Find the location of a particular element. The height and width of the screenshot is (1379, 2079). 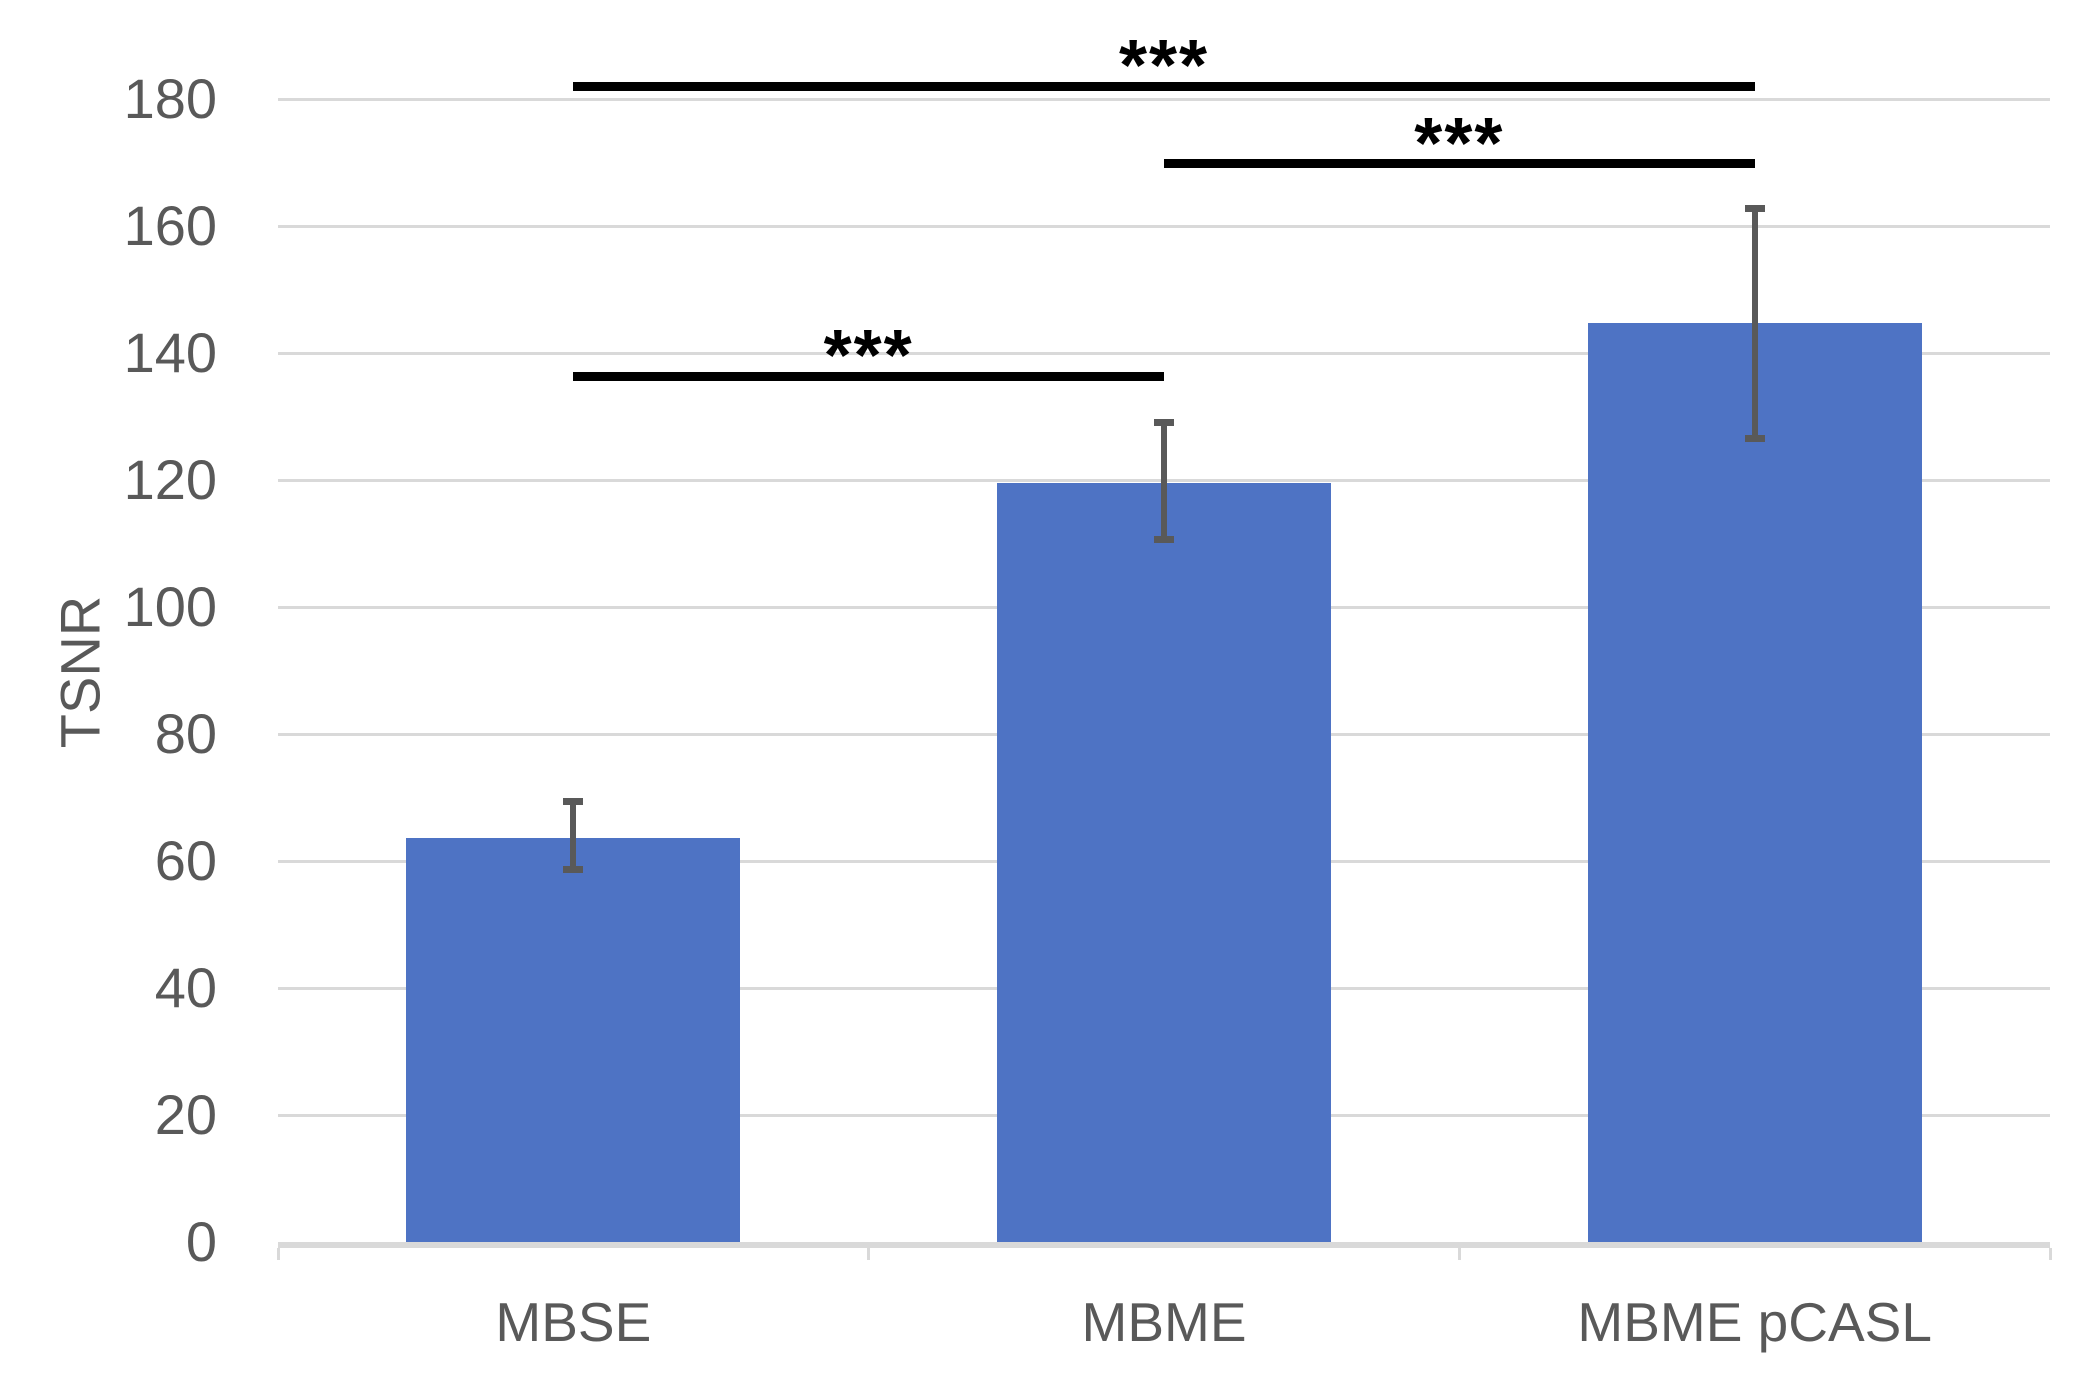

y-tick-label: 160 is located at coordinates (170, 225).